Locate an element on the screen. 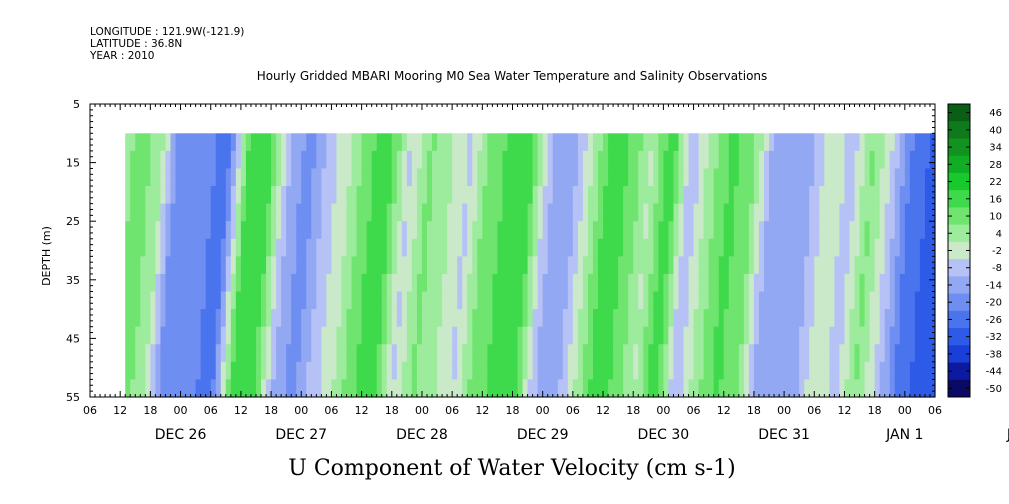 The width and height of the screenshot is (1009, 504). x-tick-label: 00 is located at coordinates (905, 410).